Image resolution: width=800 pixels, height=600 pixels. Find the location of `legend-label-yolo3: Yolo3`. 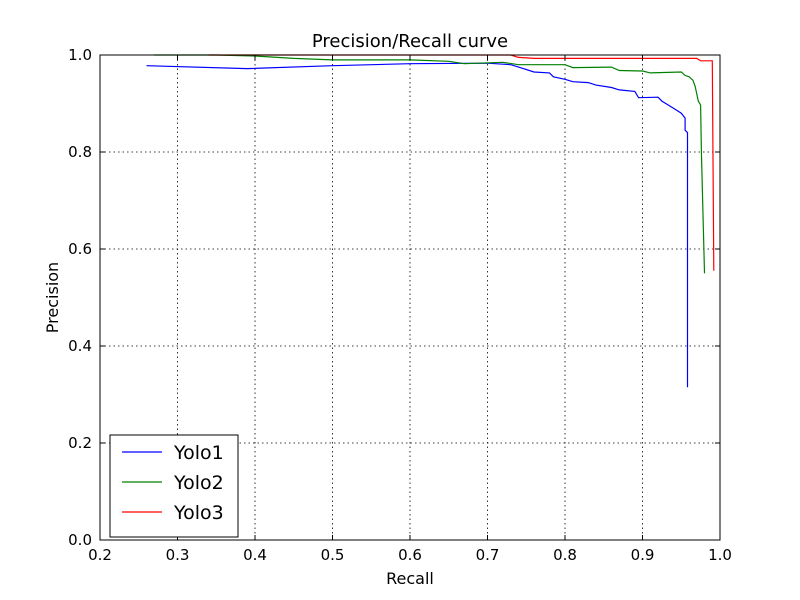

legend-label-yolo3: Yolo3 is located at coordinates (198, 513).